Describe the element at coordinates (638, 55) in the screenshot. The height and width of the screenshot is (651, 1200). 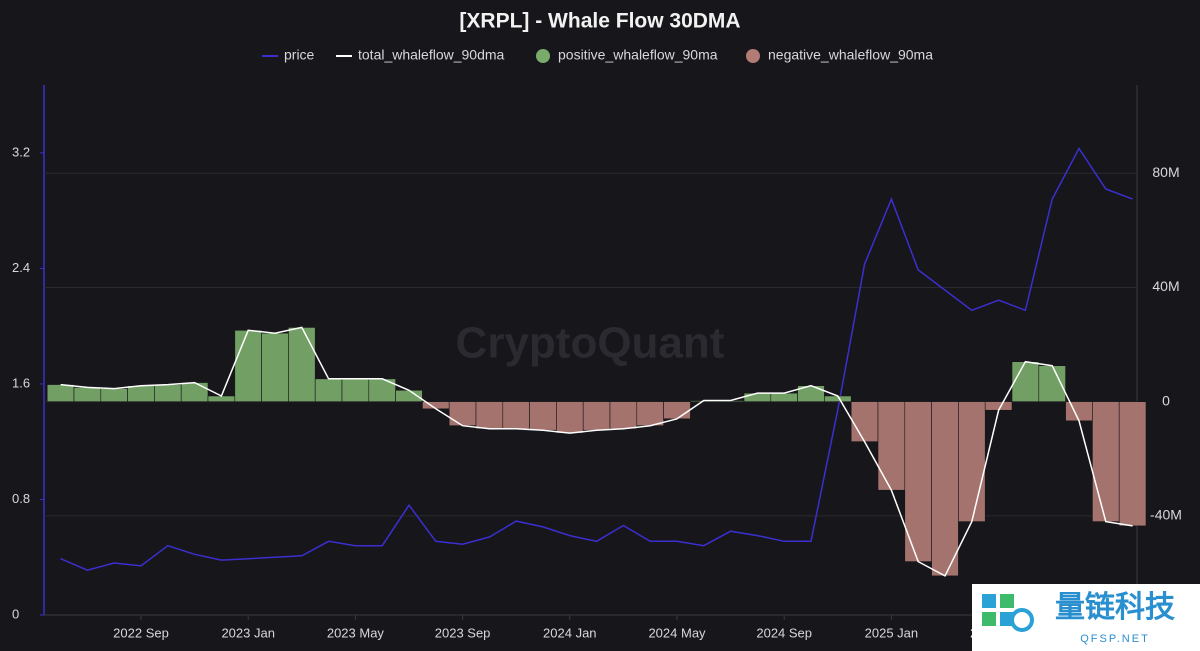
I see `legend-label: positive_whaleflow_90ma` at that location.